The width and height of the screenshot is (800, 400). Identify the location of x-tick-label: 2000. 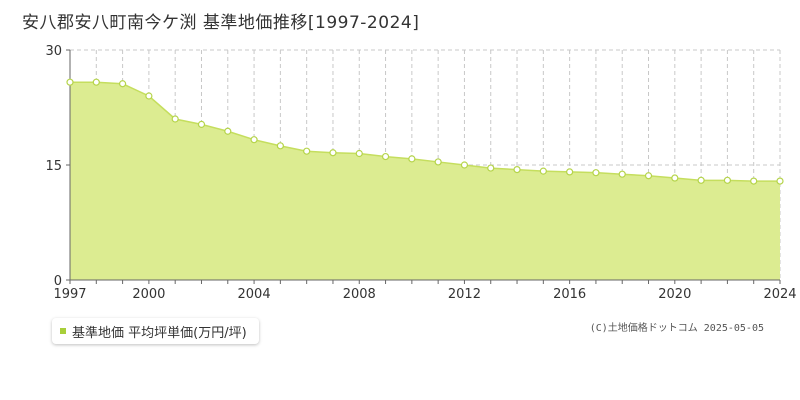
(148, 294).